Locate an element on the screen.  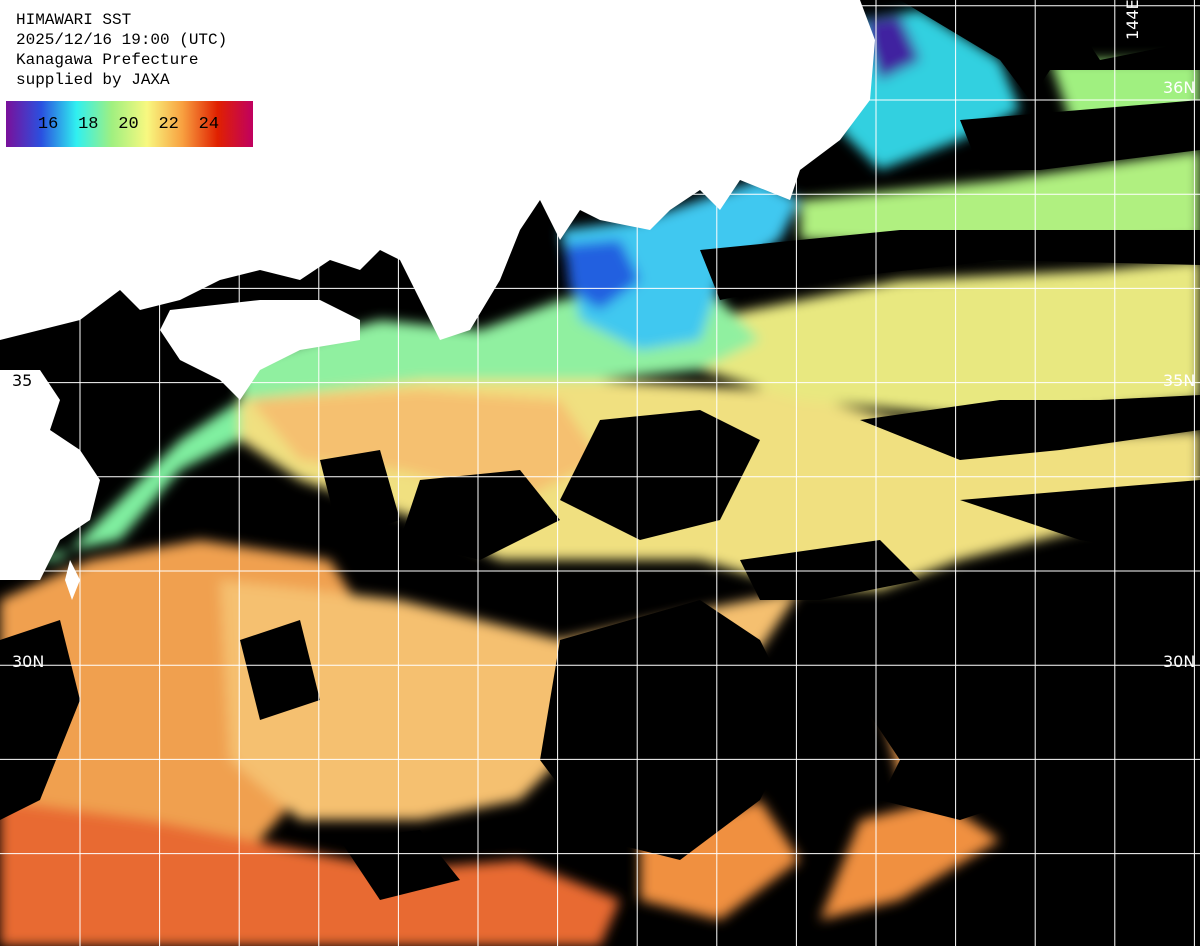
colorbar-label: 18 is located at coordinates (88, 124).